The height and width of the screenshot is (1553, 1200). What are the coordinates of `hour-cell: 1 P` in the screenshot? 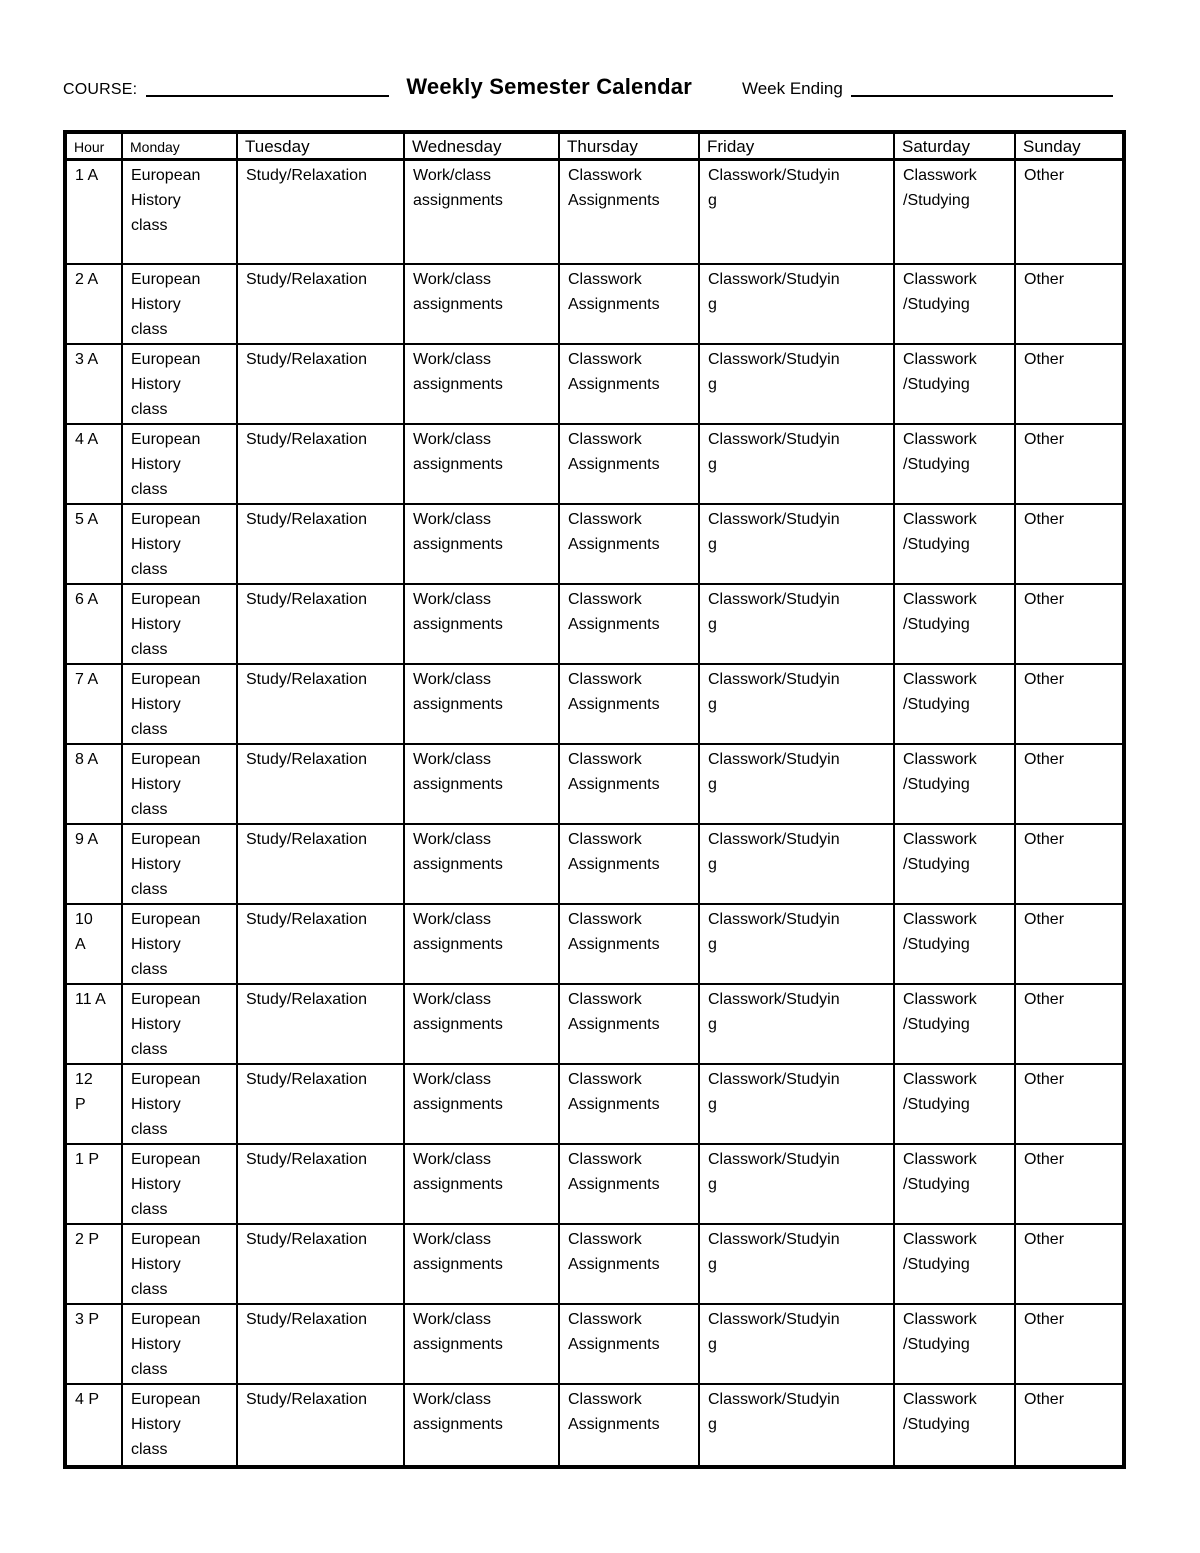 It's located at (95, 1185).